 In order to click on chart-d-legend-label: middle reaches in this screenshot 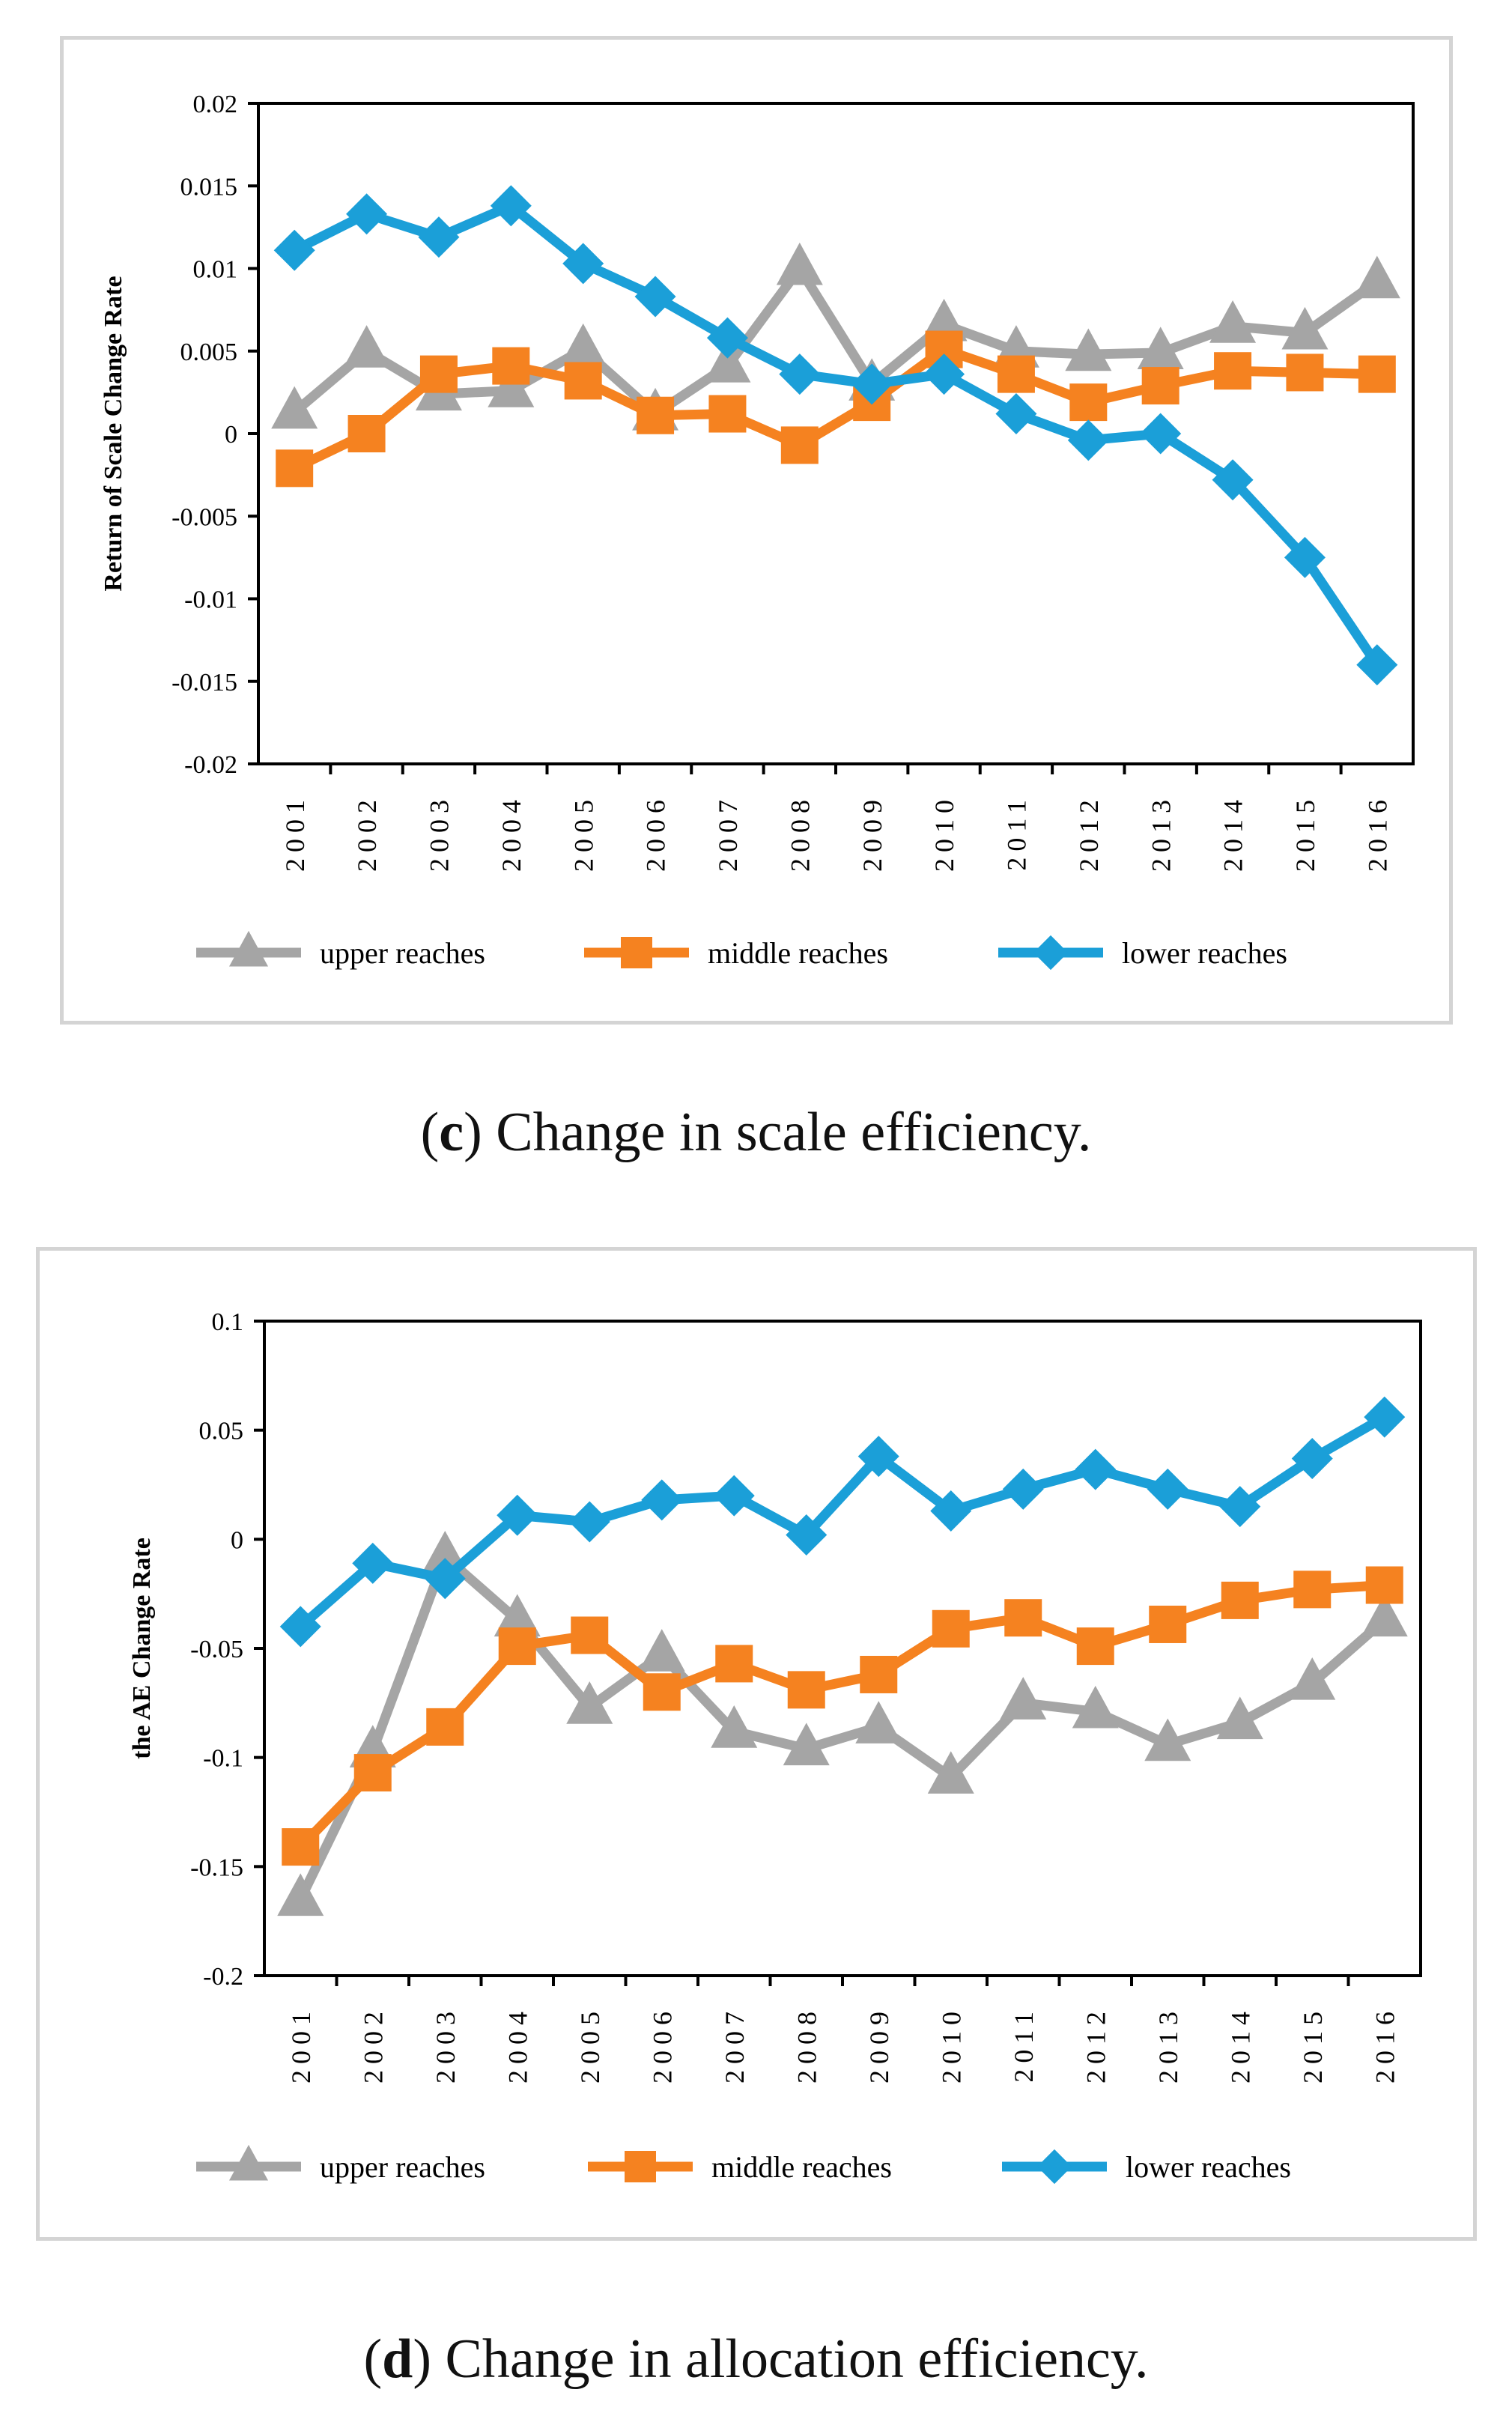, I will do `click(801, 2167)`.